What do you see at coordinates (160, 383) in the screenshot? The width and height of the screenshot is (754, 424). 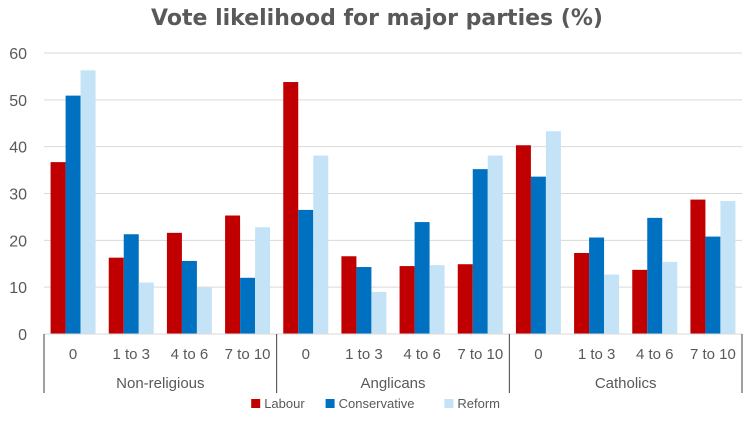 I see `group-label: Non-religious` at bounding box center [160, 383].